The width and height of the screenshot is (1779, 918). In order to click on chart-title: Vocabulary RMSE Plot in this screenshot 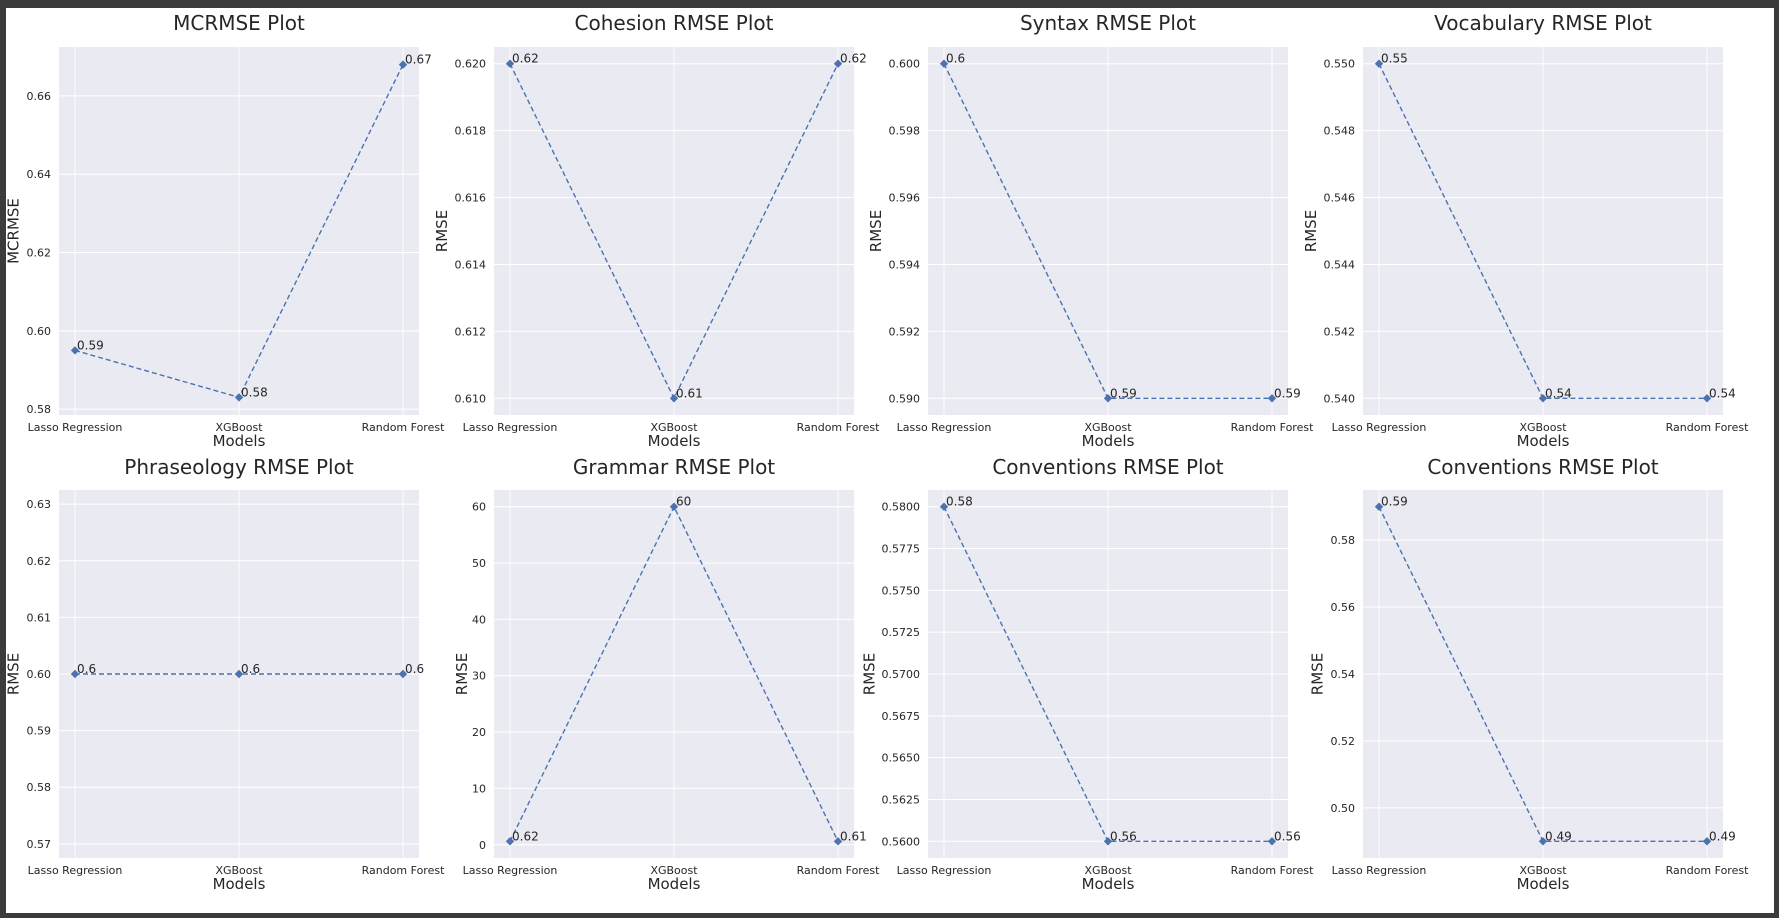, I will do `click(1543, 23)`.